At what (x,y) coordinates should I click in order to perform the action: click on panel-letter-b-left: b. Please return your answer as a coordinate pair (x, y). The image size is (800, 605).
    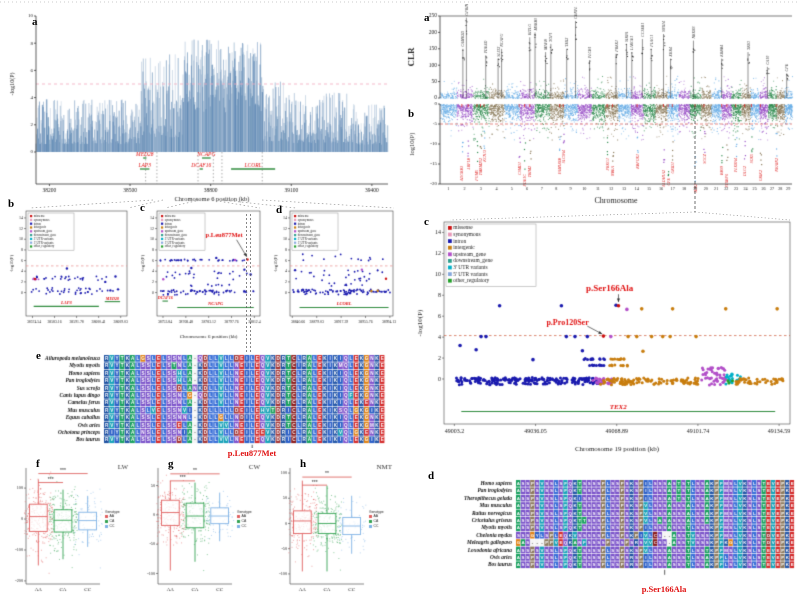
    Looking at the image, I should click on (11, 204).